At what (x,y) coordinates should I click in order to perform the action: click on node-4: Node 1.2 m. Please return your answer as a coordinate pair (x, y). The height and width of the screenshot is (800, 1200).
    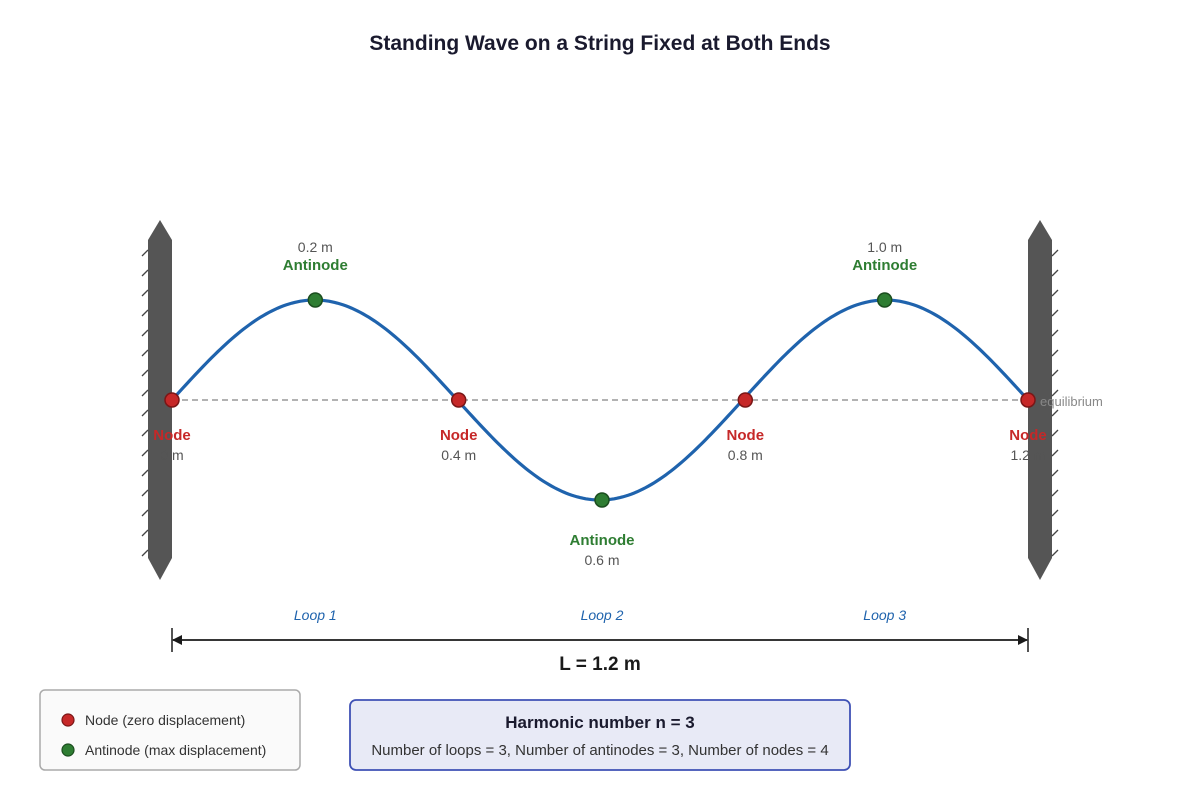
    Looking at the image, I should click on (1028, 427).